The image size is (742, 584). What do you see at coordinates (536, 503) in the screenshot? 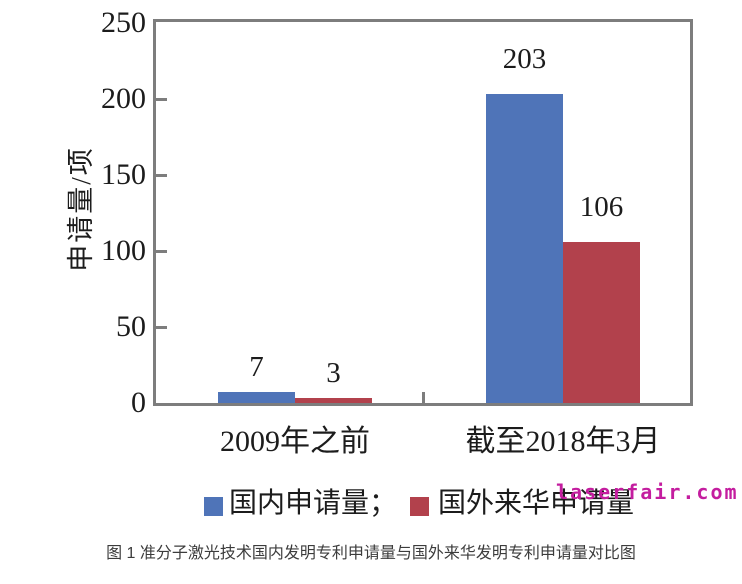
I see `legend-label-1: 国外来华申请量` at bounding box center [536, 503].